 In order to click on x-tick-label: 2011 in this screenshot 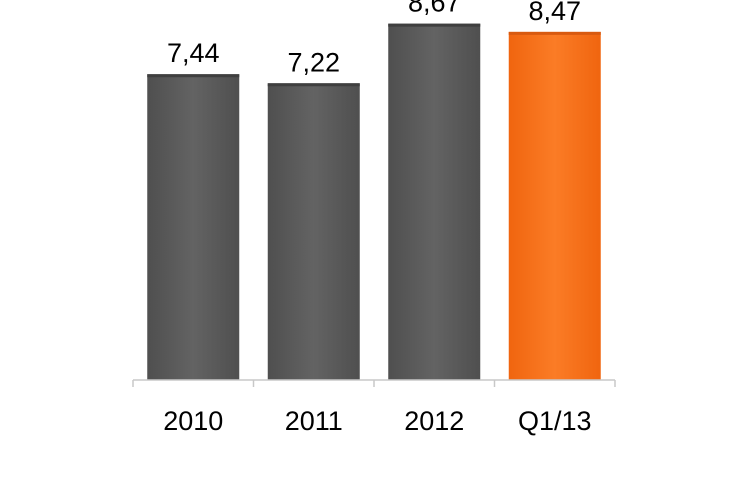, I will do `click(314, 421)`.